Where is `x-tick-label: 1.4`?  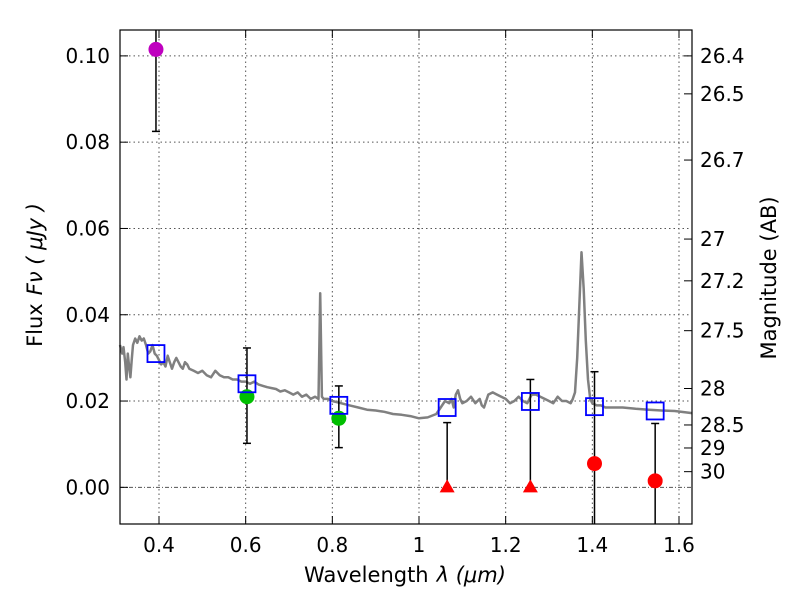
x-tick-label: 1.4 is located at coordinates (592, 545).